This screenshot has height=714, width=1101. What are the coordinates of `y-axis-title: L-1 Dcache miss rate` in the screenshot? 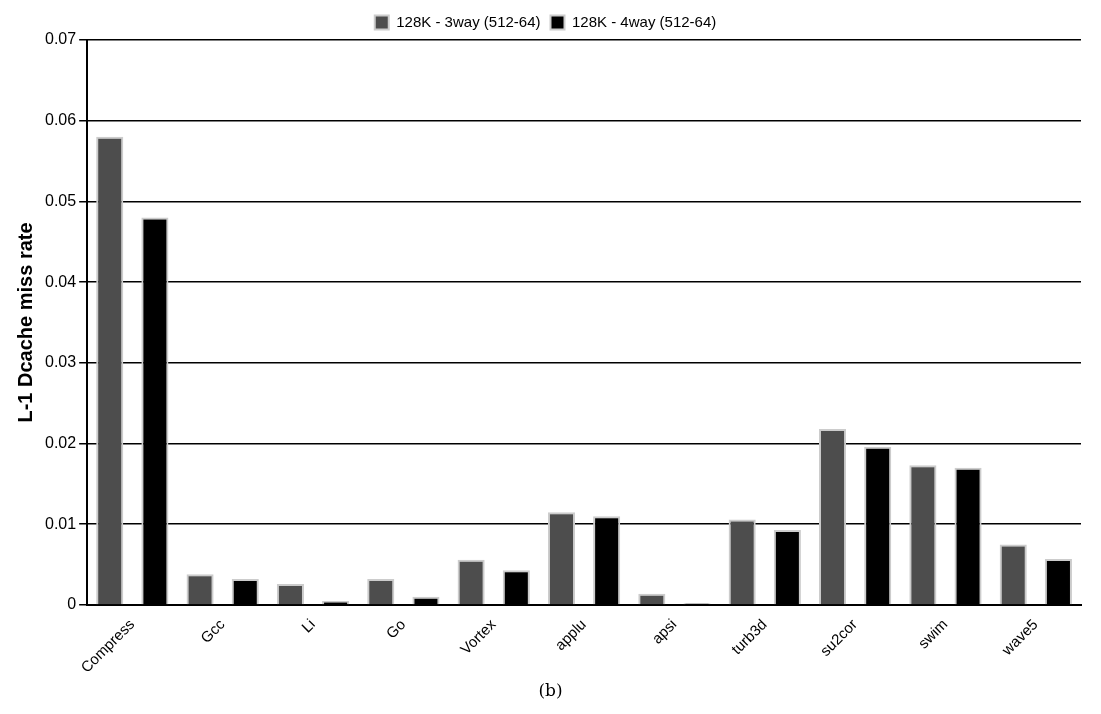 It's located at (24, 322).